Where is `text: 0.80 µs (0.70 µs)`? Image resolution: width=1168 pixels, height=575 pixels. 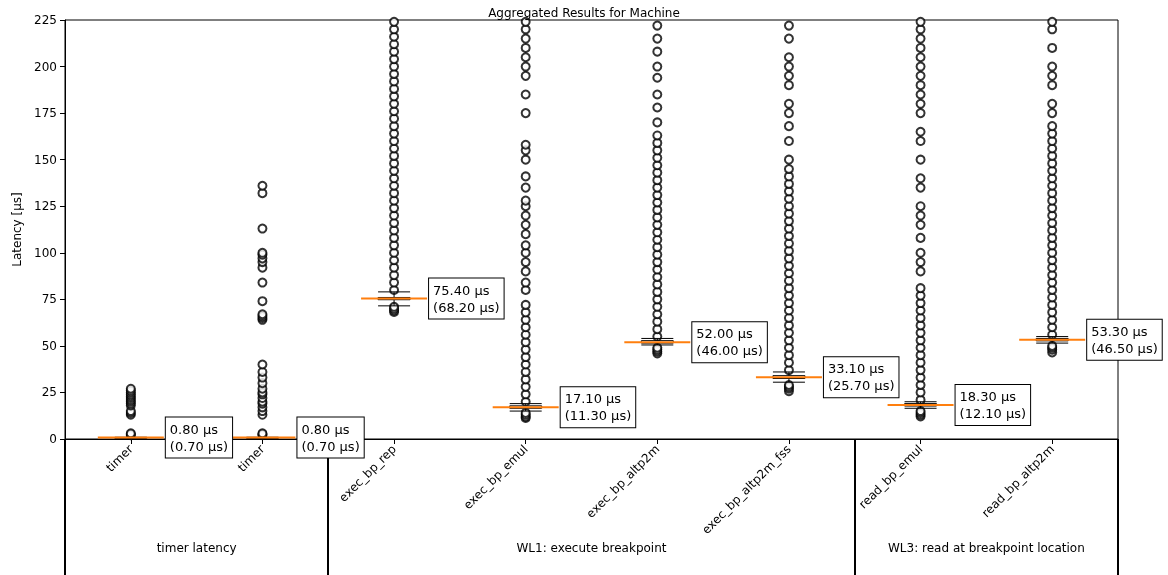
text: 0.80 µs (0.70 µs) is located at coordinates (199, 437).